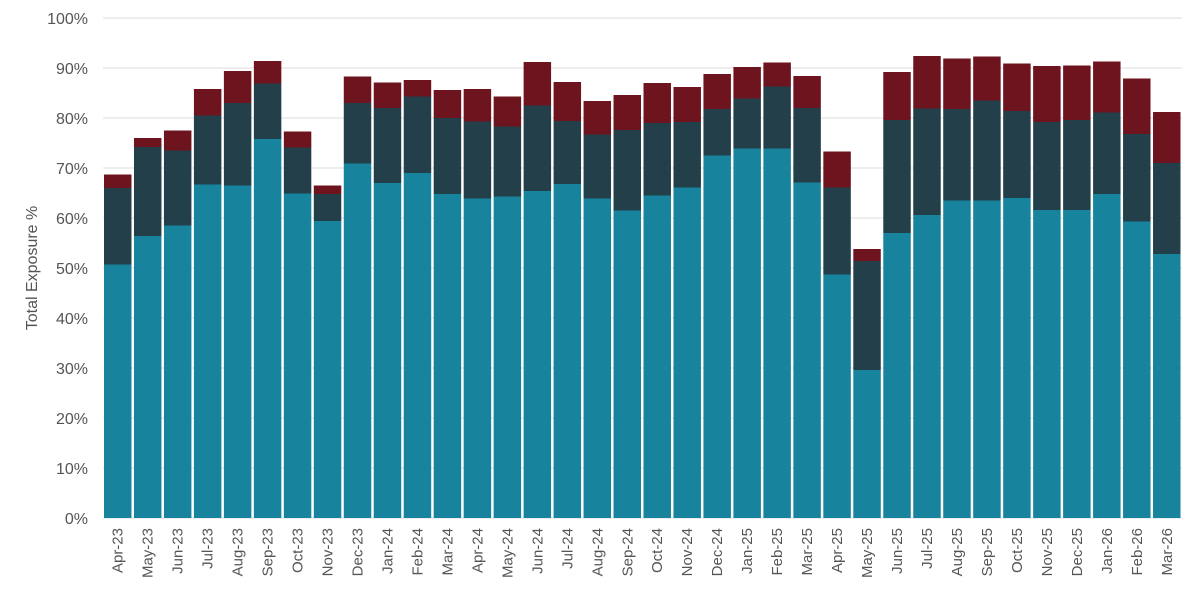  What do you see at coordinates (837, 550) in the screenshot?
I see `x-tick-label: Apr-25` at bounding box center [837, 550].